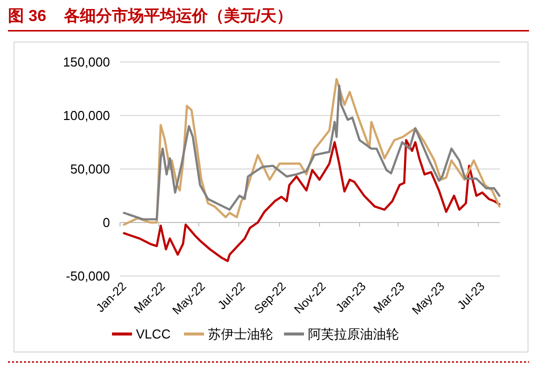 The image size is (537, 376). I want to click on legend-label: VLCC, so click(153, 334).